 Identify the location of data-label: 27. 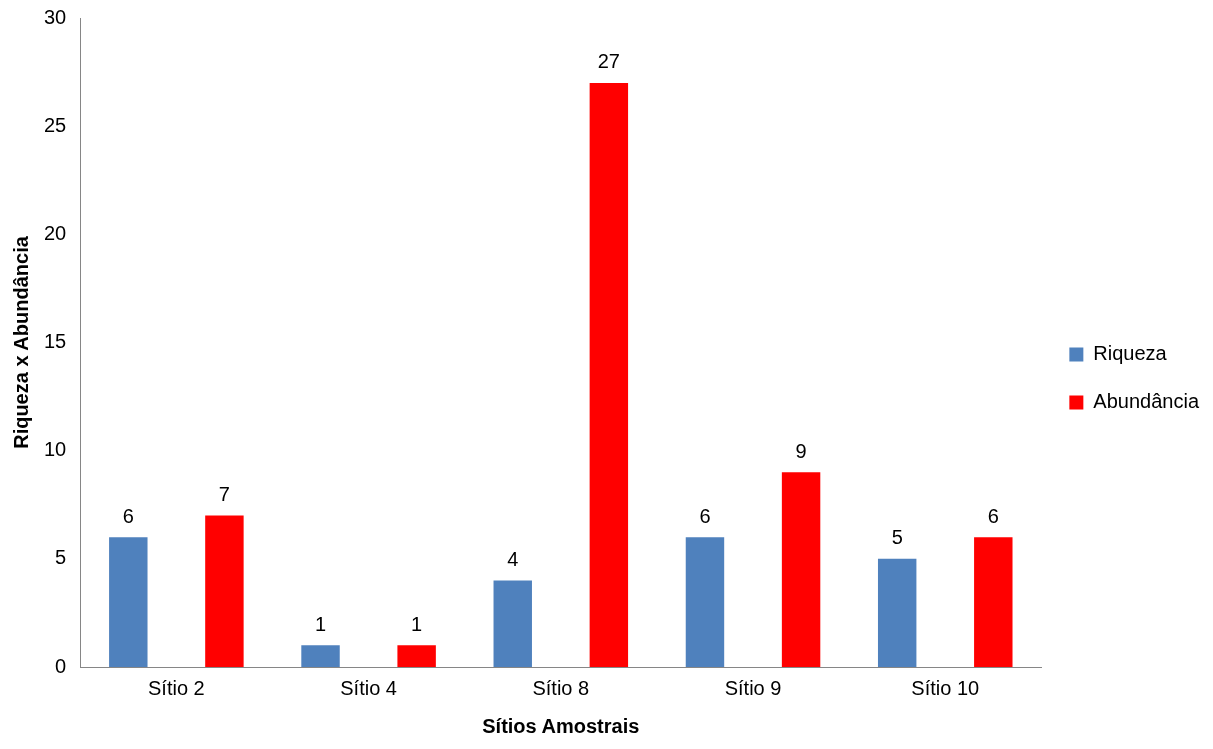
(608, 61).